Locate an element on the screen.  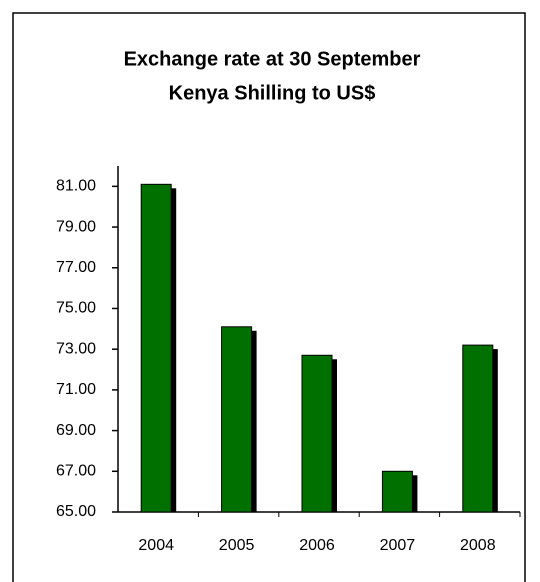
y-tick-label: 75.00 is located at coordinates (76, 308).